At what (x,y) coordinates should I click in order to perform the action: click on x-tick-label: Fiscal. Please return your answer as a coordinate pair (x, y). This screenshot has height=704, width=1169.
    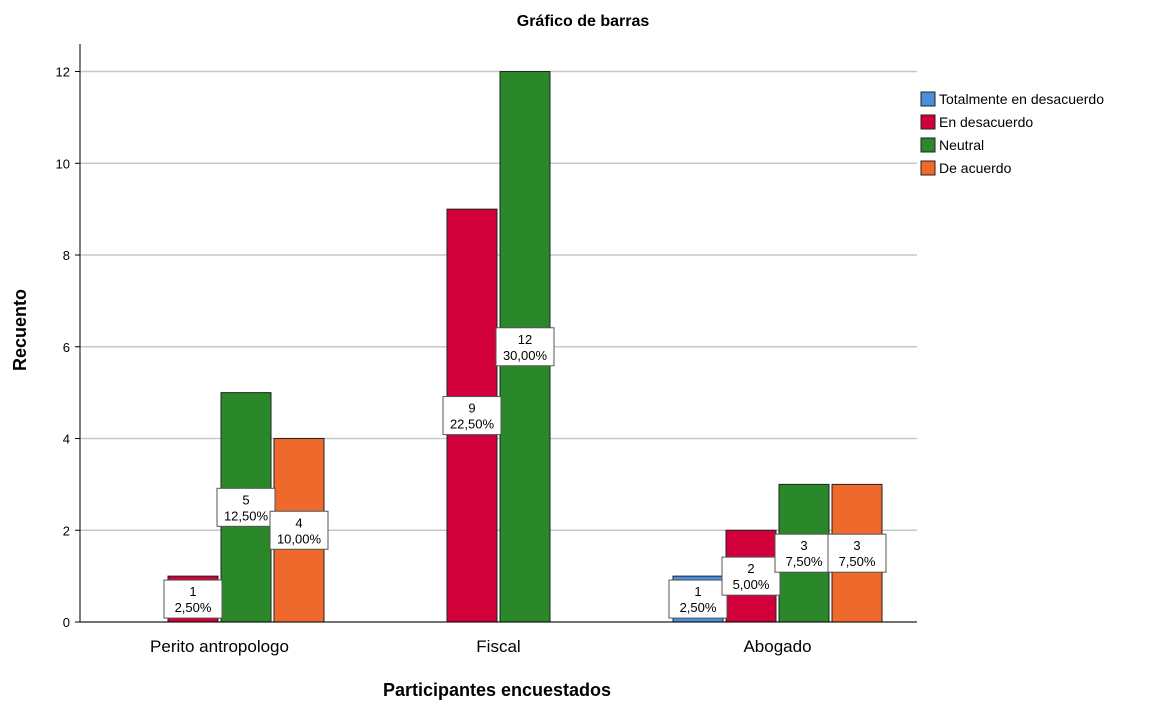
    Looking at the image, I should click on (498, 646).